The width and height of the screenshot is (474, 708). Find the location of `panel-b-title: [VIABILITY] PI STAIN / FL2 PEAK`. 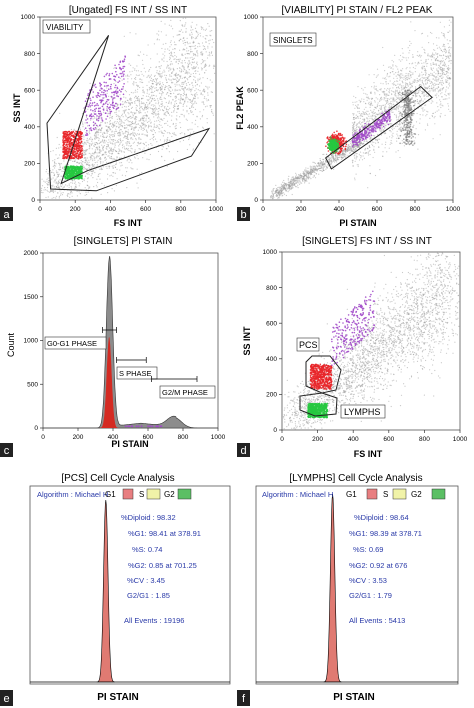

panel-b-title: [VIABILITY] PI STAIN / FL2 PEAK is located at coordinates (357, 10).